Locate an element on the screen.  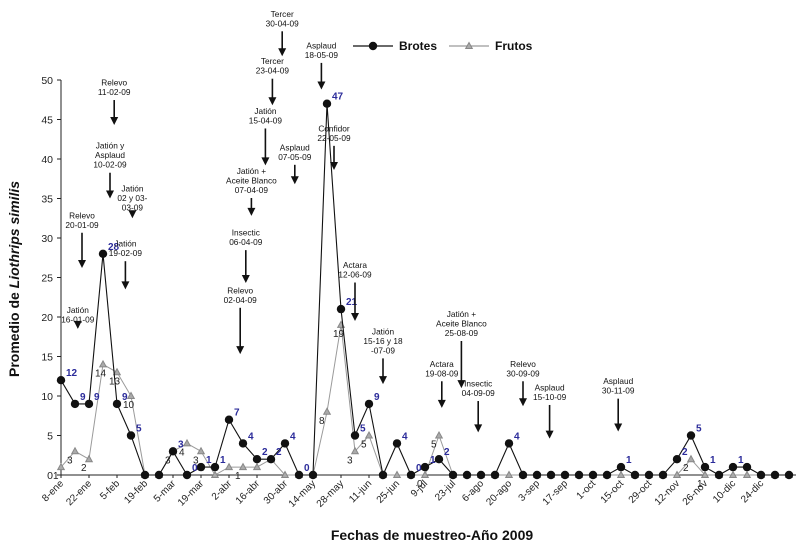
brotes-data-label: 28 is located at coordinates (114, 247).